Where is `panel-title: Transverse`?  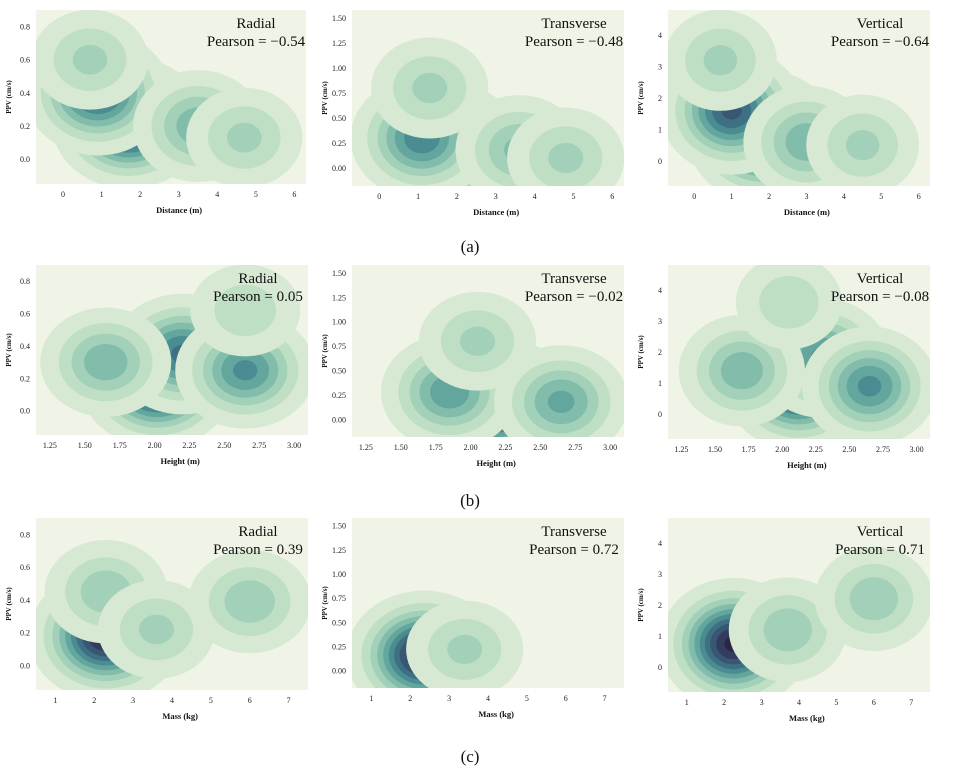
panel-title: Transverse is located at coordinates (574, 24).